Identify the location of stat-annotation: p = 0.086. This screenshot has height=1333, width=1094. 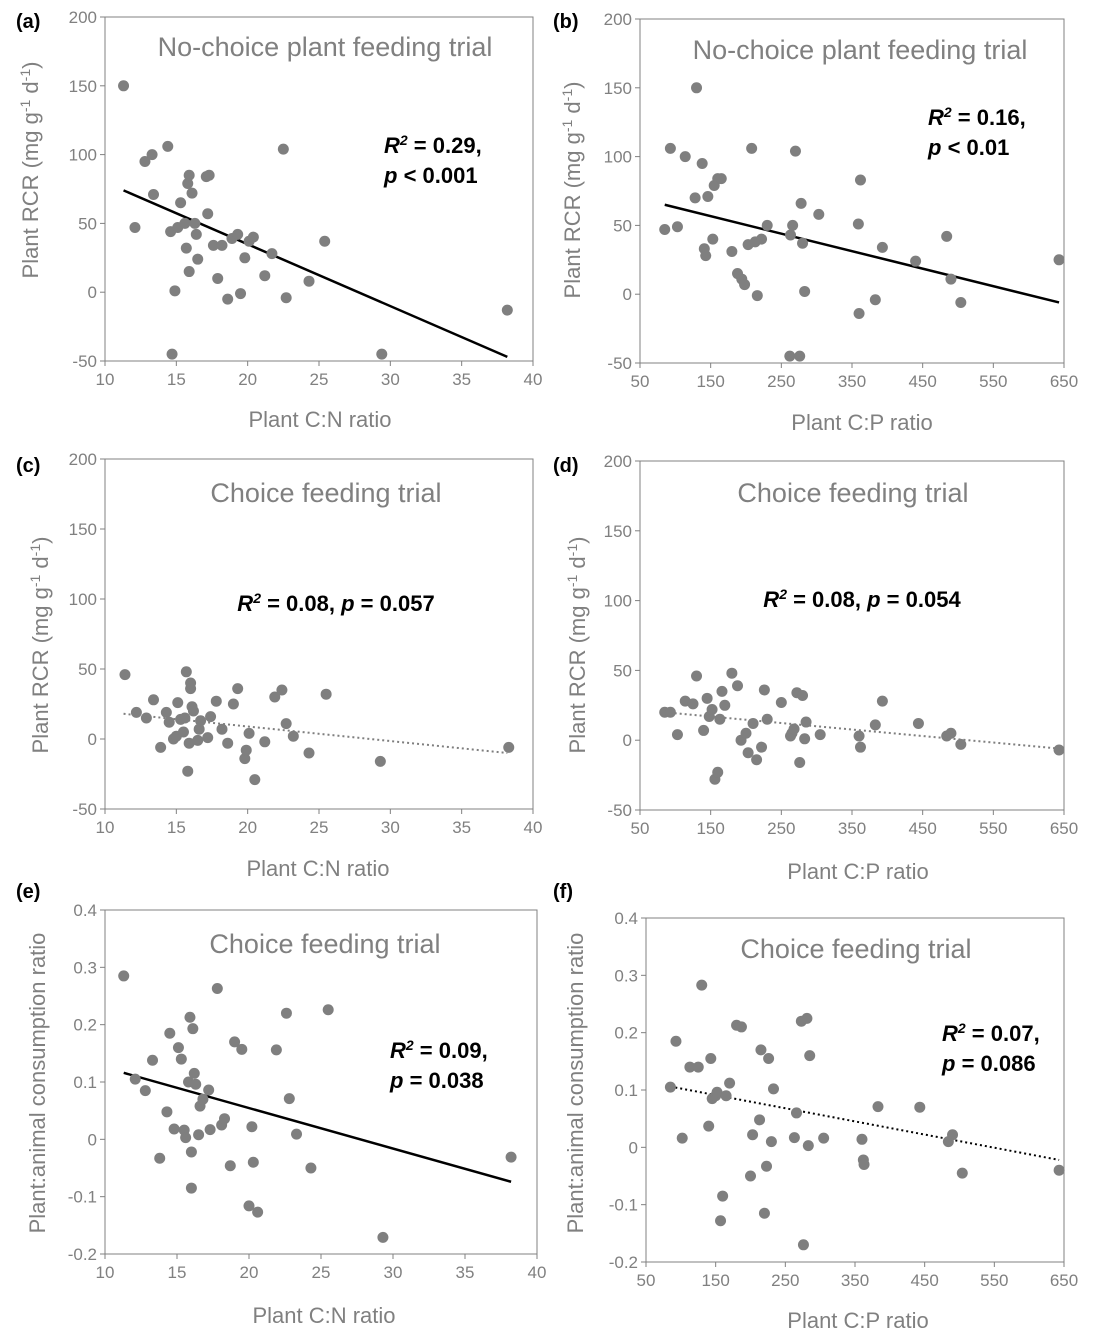
(988, 1063).